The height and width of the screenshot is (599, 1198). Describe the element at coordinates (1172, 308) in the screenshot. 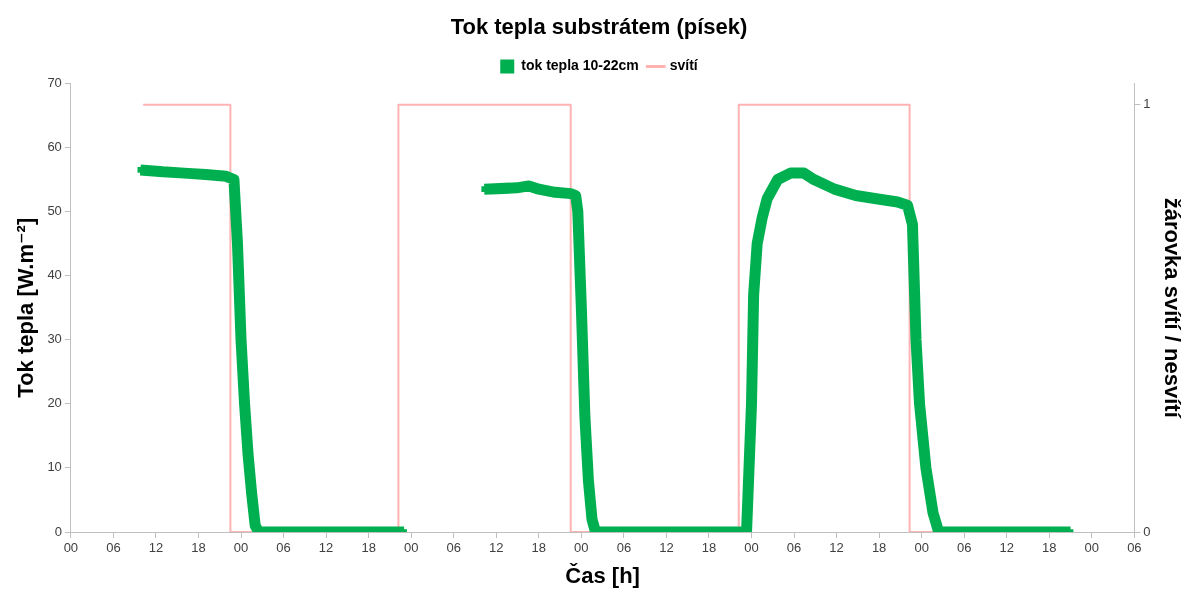

I see `y2-axis-title: žárovka svítí / nesvítí` at that location.